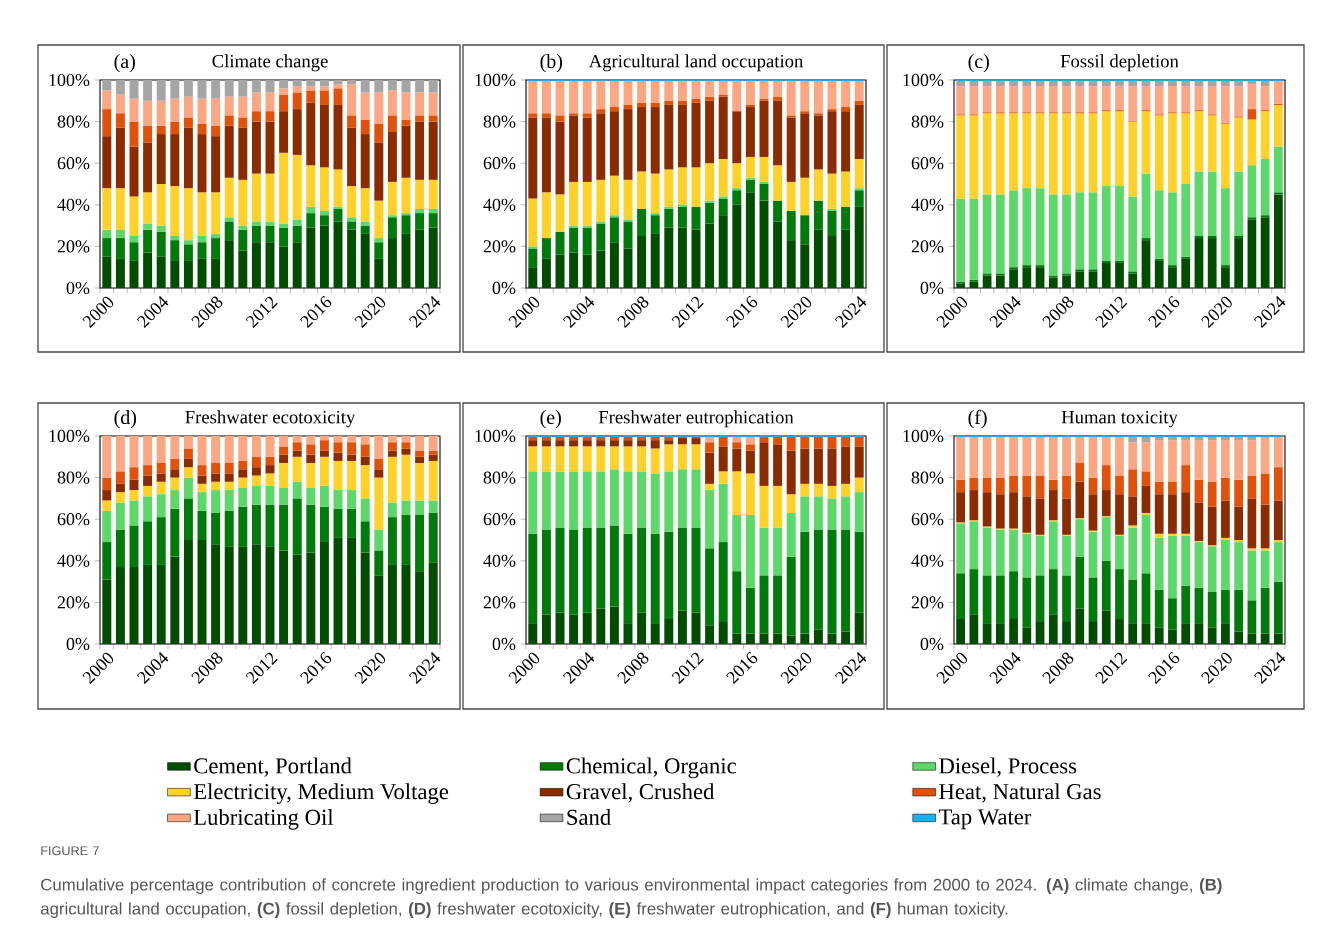  Describe the element at coordinates (631, 898) in the screenshot. I see `text: Cumulative percentage contribution of concrete ingredient production to various environmental impact categories from 2000 to 2024. (A) climate change, (B) agricultural land occupation, (C) fossil depletion, (D) freshwater ecotoxicity, (E) freshwater eutrophication, and (F) human toxicity.` at that location.